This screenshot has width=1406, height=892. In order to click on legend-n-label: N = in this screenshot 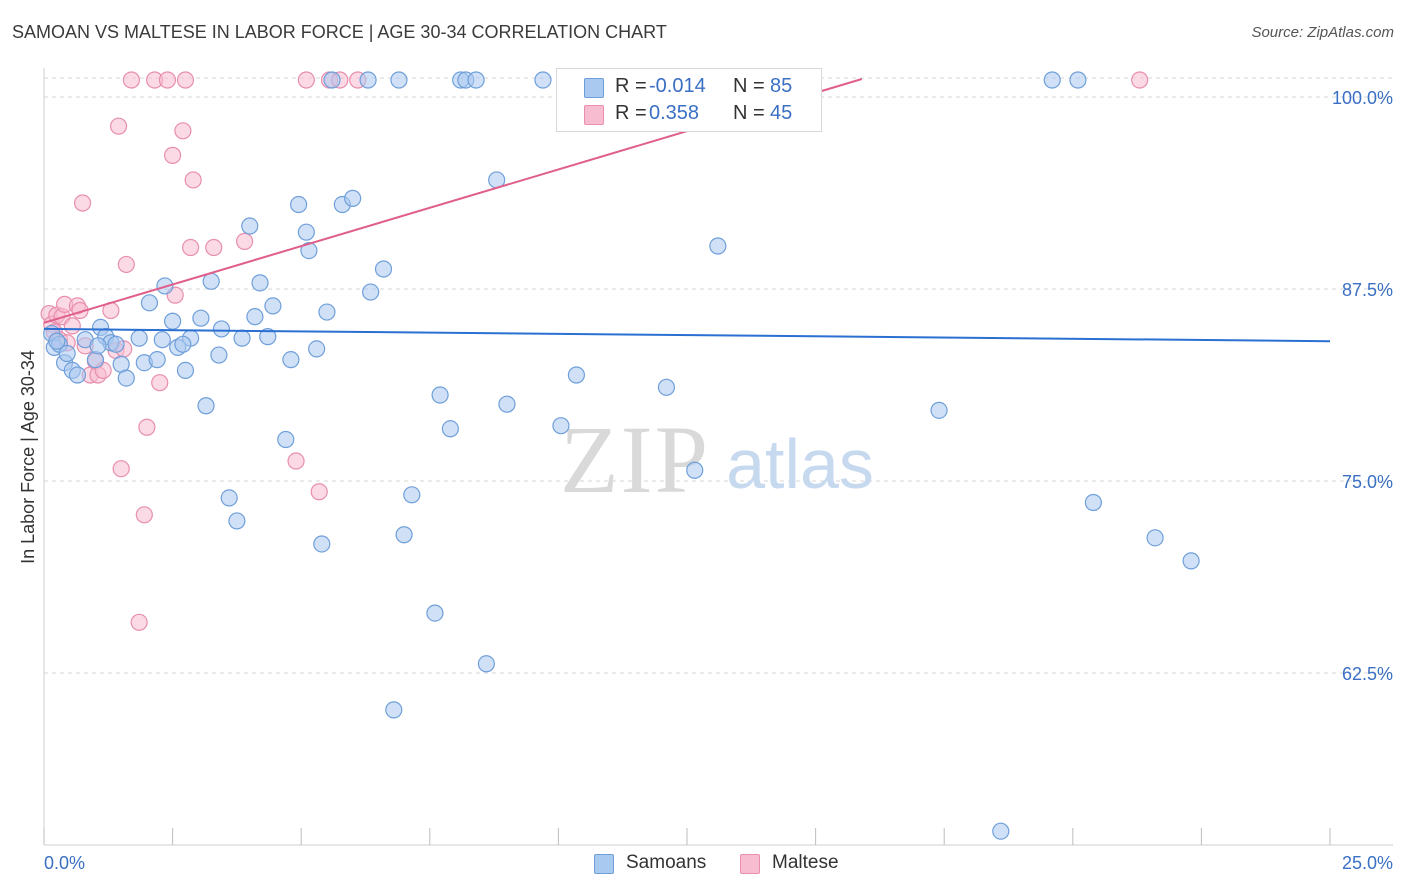, I will do `click(749, 113)`.